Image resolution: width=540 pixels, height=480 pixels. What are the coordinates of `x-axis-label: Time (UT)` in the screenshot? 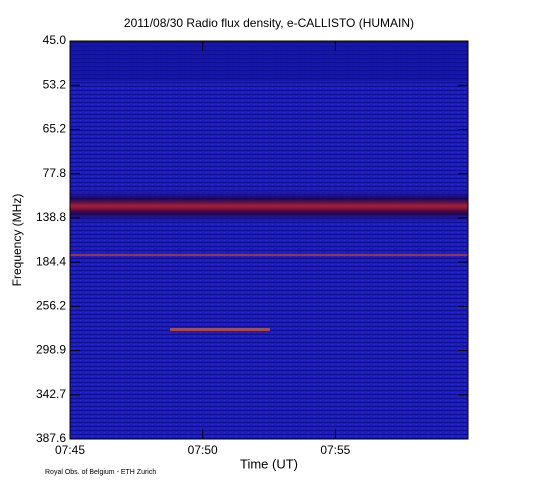 It's located at (269, 463).